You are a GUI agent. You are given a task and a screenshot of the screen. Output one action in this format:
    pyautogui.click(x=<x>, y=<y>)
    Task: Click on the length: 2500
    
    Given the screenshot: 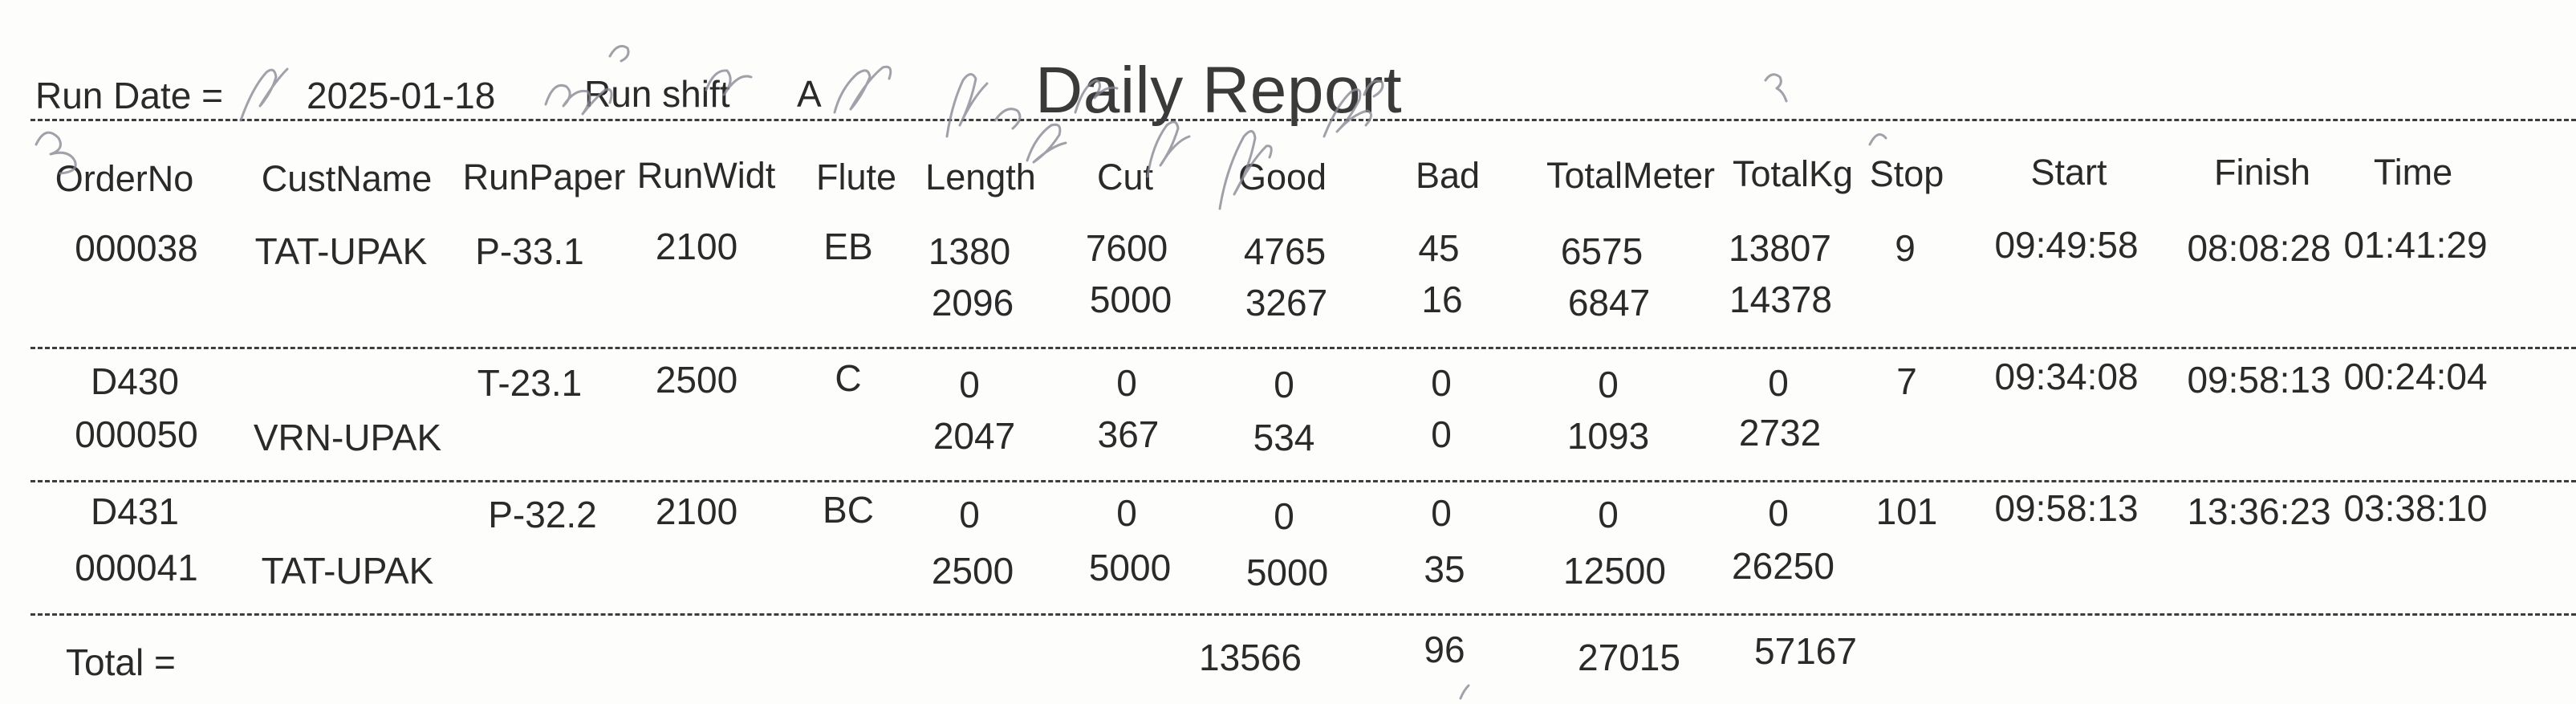 What is the action you would take?
    pyautogui.click(x=972, y=571)
    